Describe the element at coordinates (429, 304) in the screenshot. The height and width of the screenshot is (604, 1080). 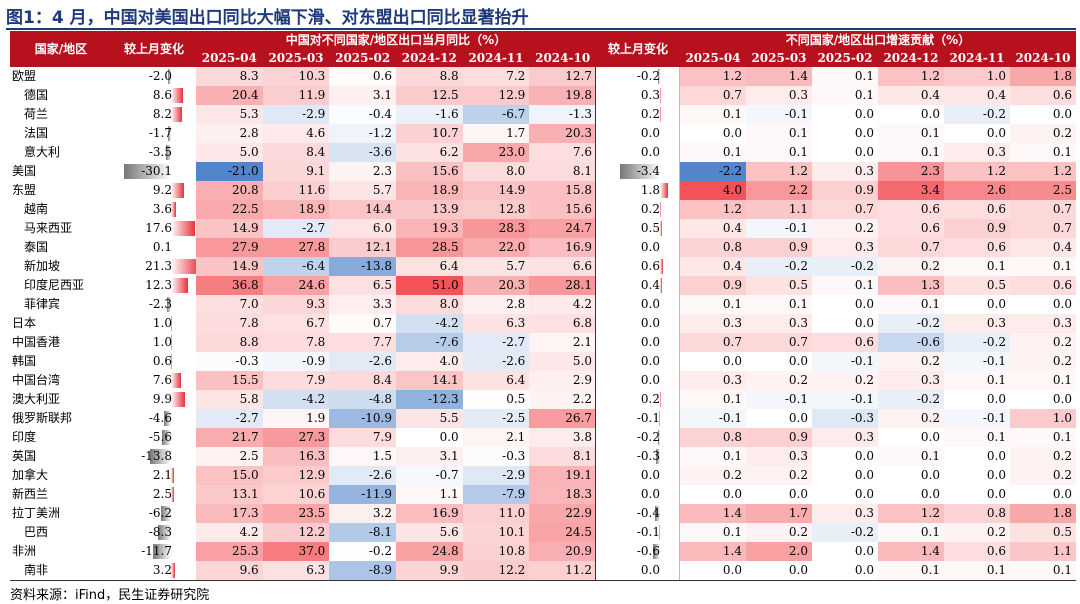
I see `yoy-cell: 8.0` at that location.